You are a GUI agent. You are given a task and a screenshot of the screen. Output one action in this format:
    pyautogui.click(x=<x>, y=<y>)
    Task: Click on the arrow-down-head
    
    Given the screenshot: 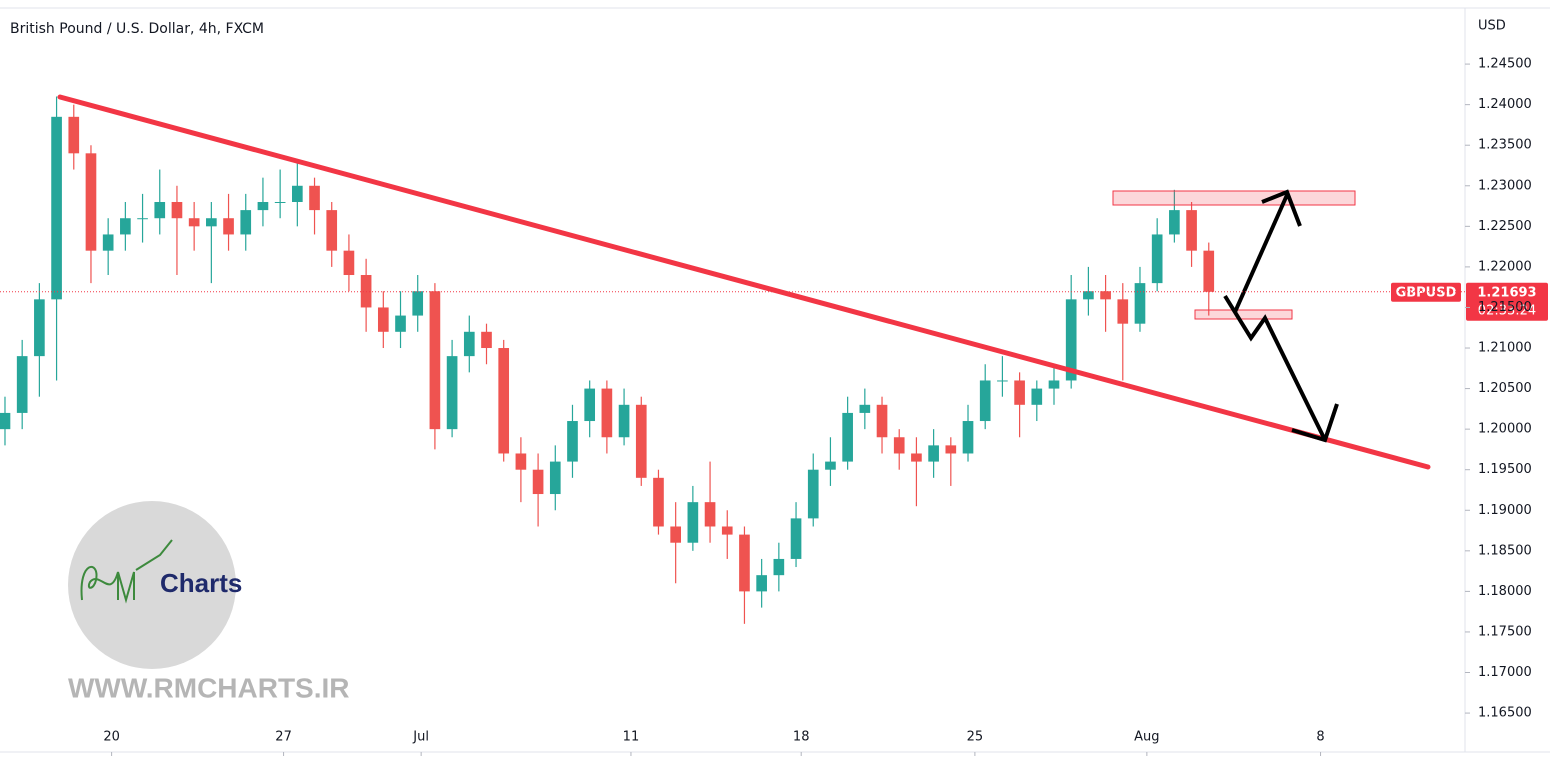 What is the action you would take?
    pyautogui.click(x=1315, y=423)
    